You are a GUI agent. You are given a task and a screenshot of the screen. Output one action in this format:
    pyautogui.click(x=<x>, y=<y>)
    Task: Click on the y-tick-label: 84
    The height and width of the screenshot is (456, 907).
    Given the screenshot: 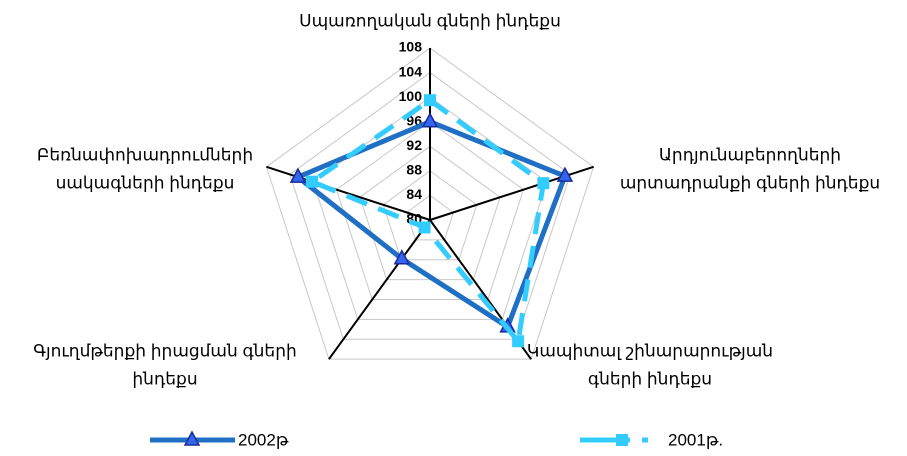 What is the action you would take?
    pyautogui.click(x=414, y=194)
    